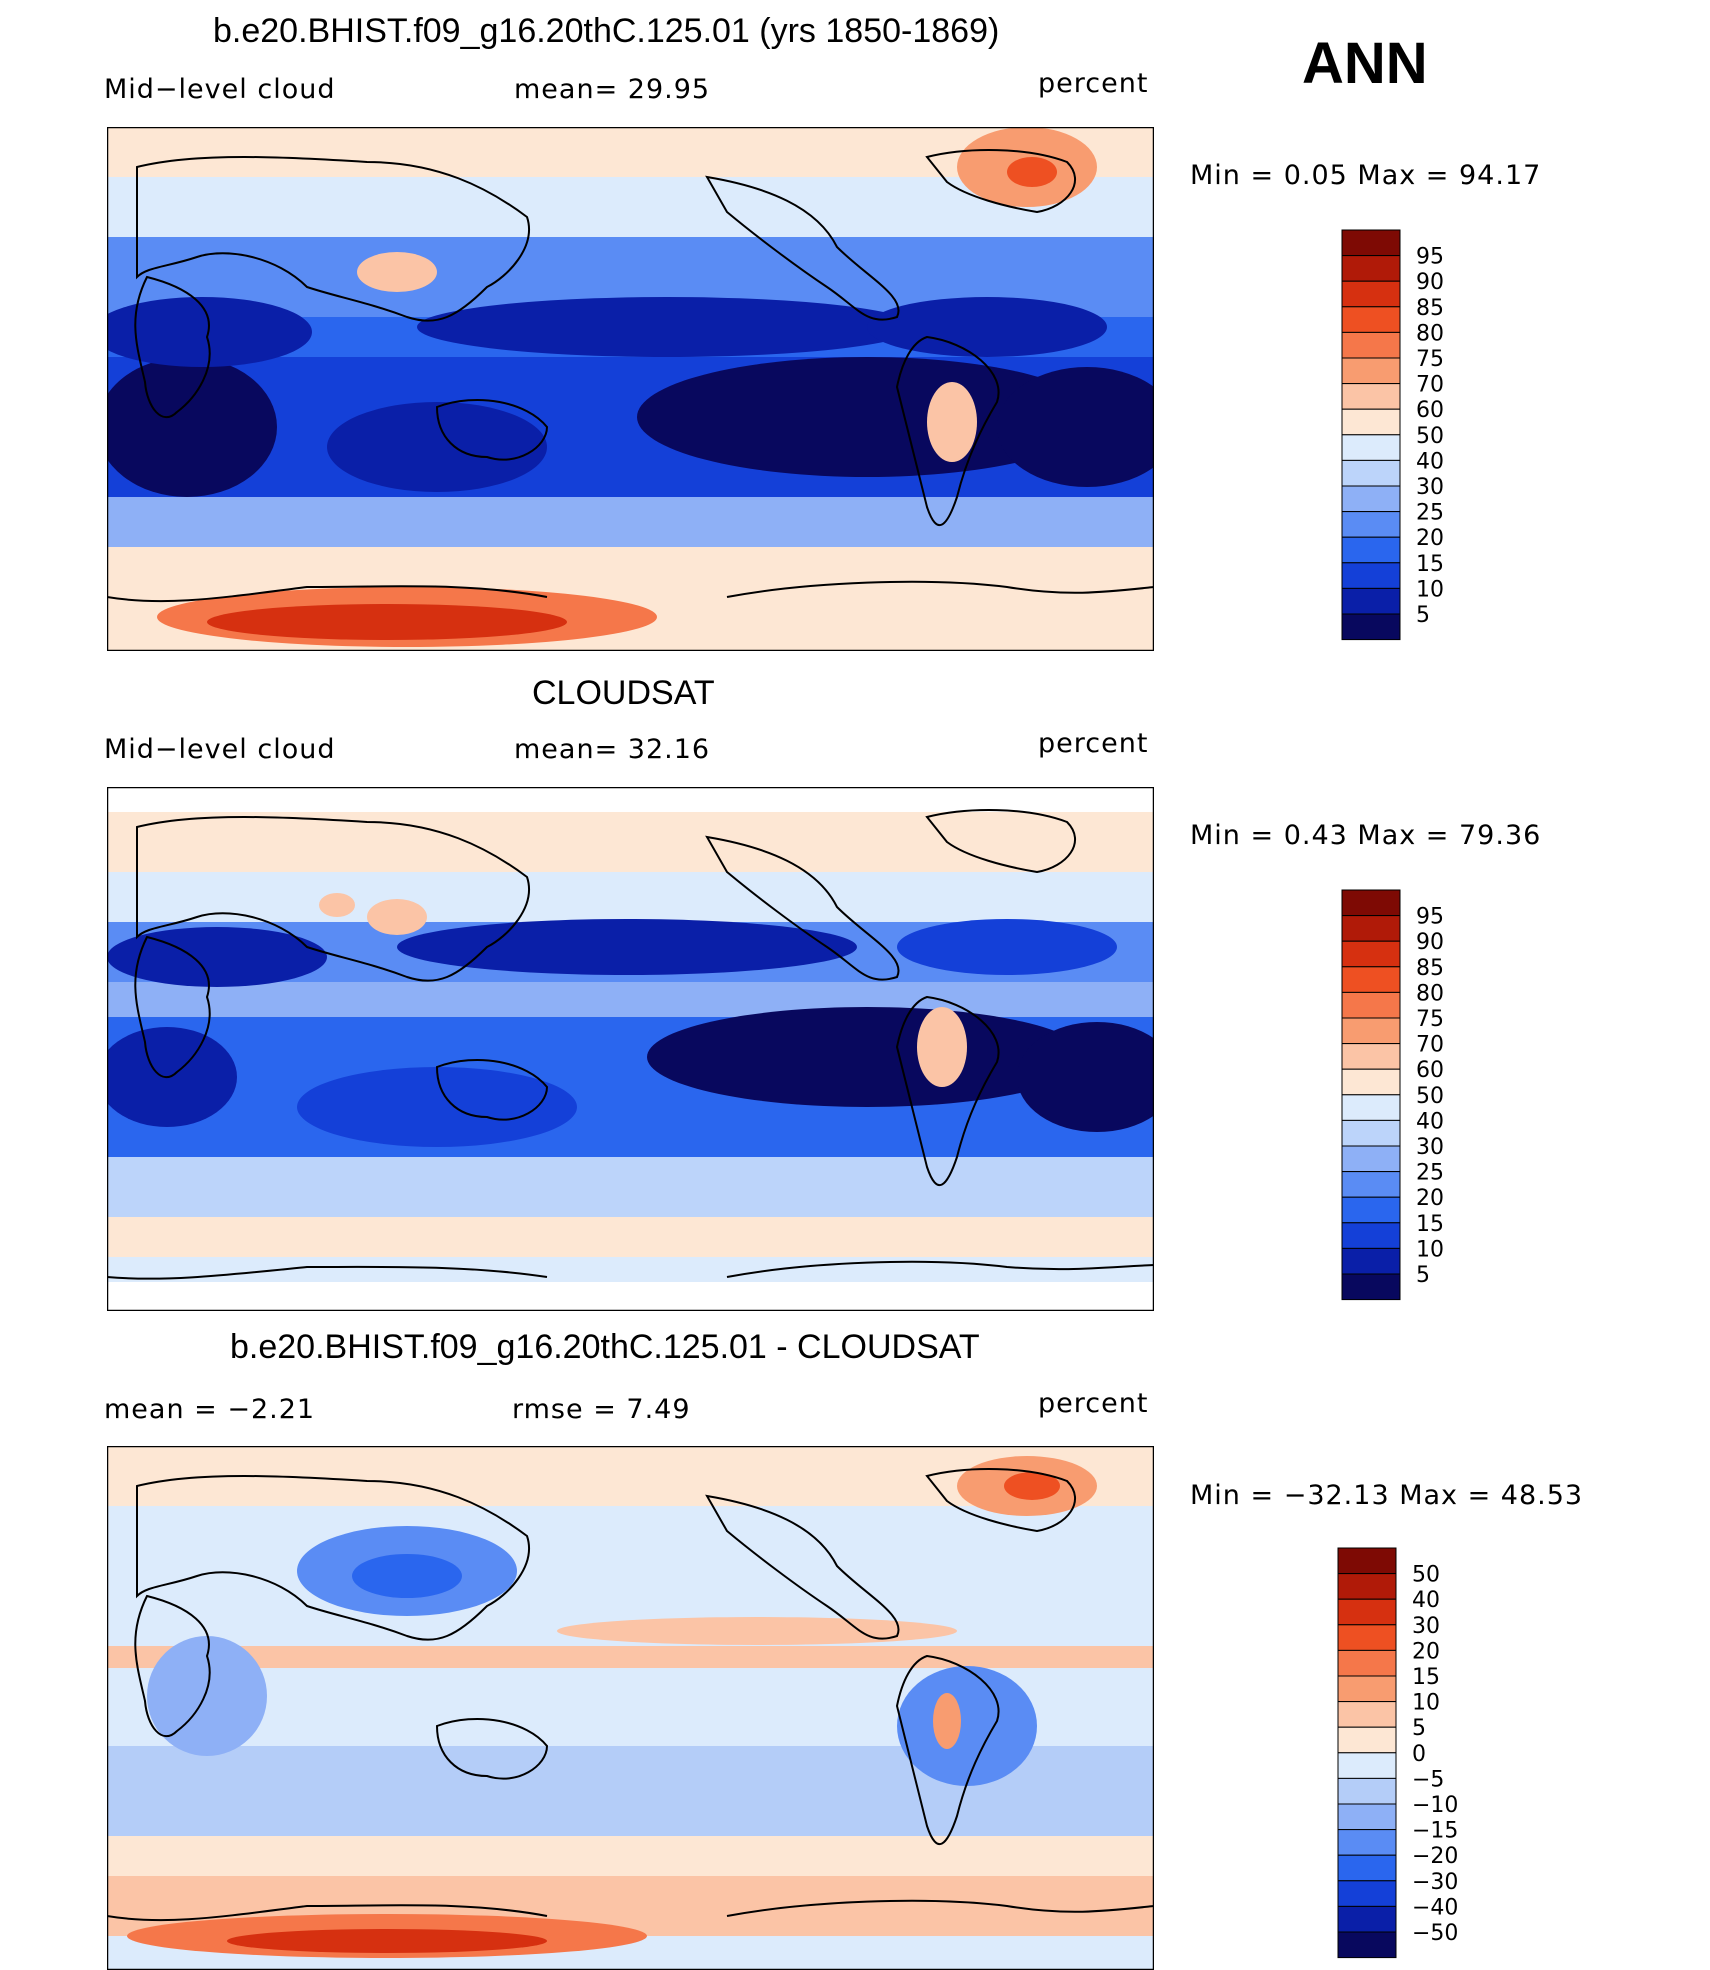 The height and width of the screenshot is (1970, 1710). Describe the element at coordinates (757, 1631) in the screenshot. I see `blob-pacific-pos` at that location.